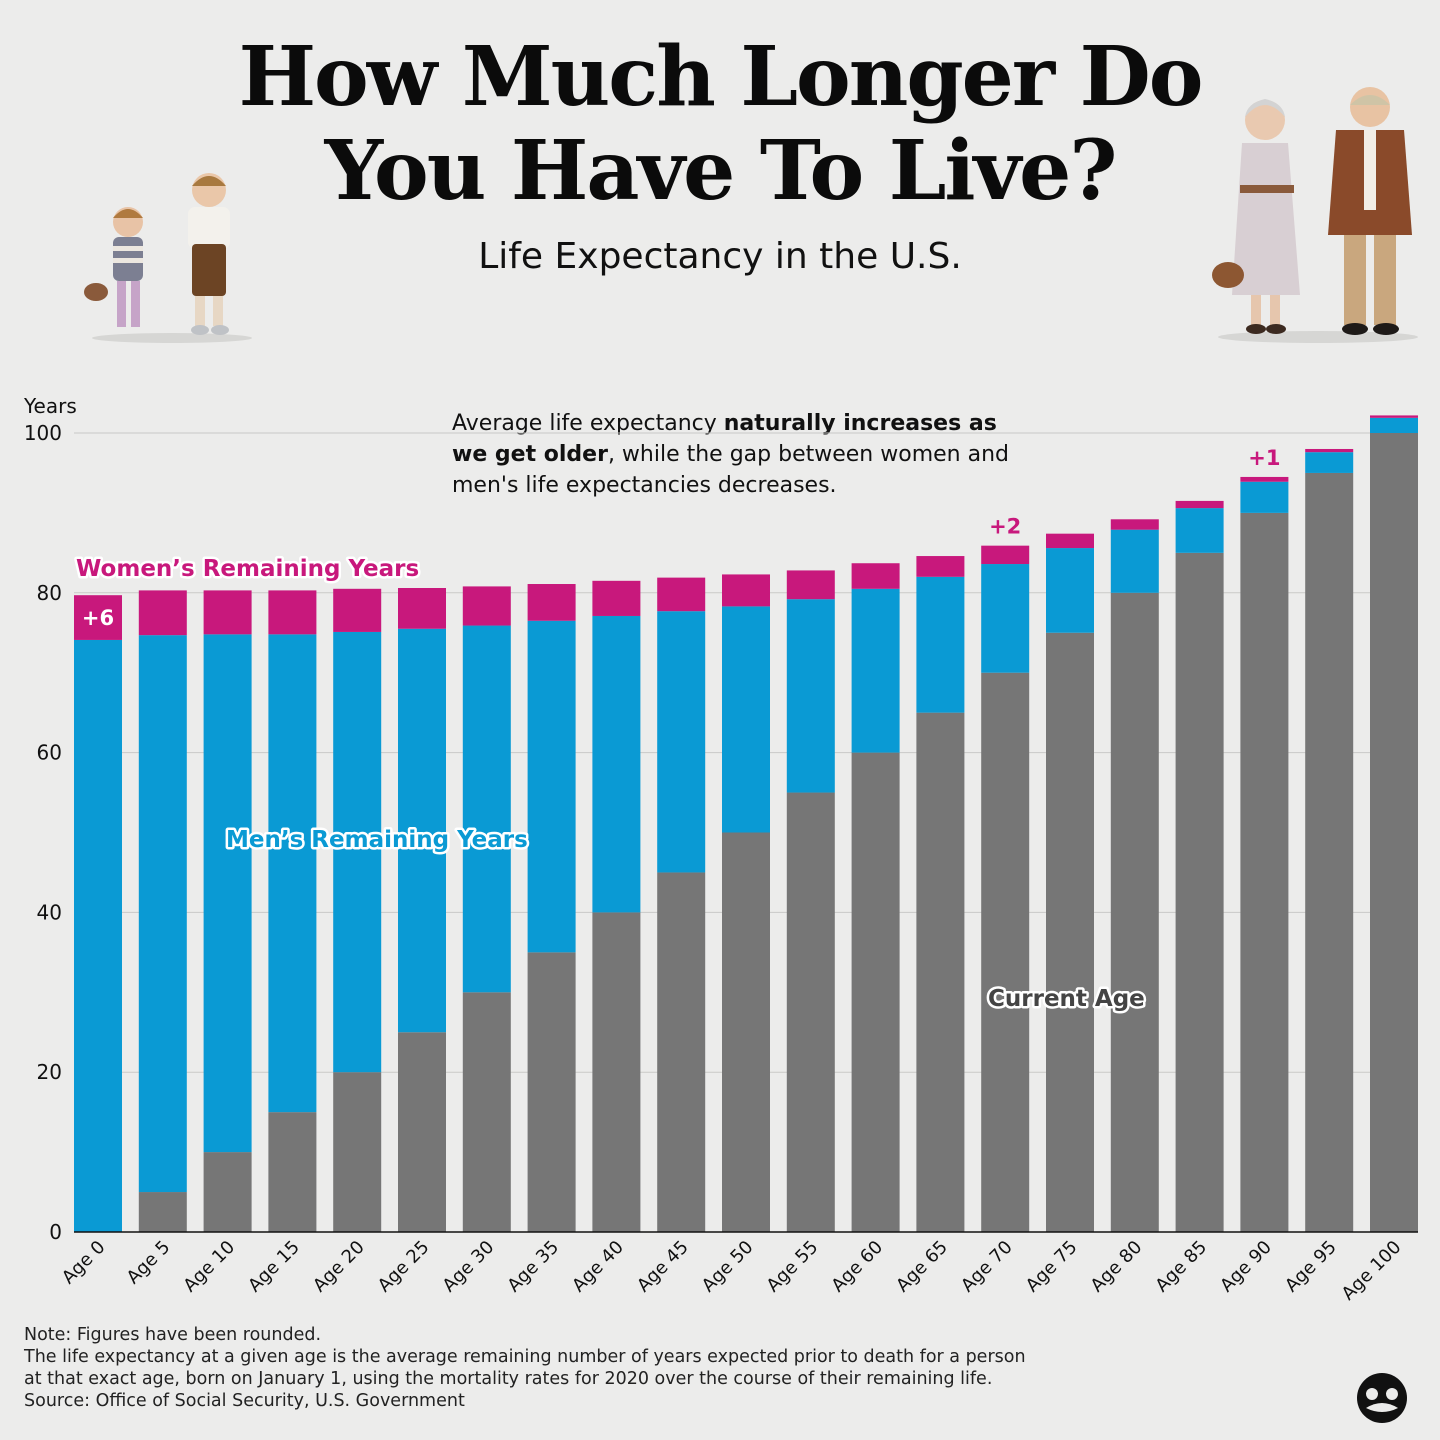 The height and width of the screenshot is (1440, 1440). What do you see at coordinates (724, 439) in the screenshot?
I see `annotation-bold-text: naturally increases as we get older` at bounding box center [724, 439].